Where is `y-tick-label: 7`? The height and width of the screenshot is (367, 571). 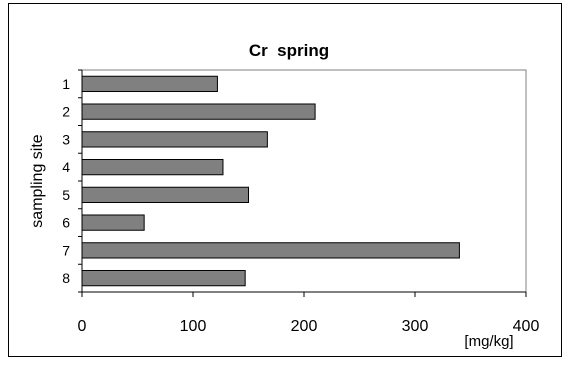
y-tick-label: 7 is located at coordinates (66, 250).